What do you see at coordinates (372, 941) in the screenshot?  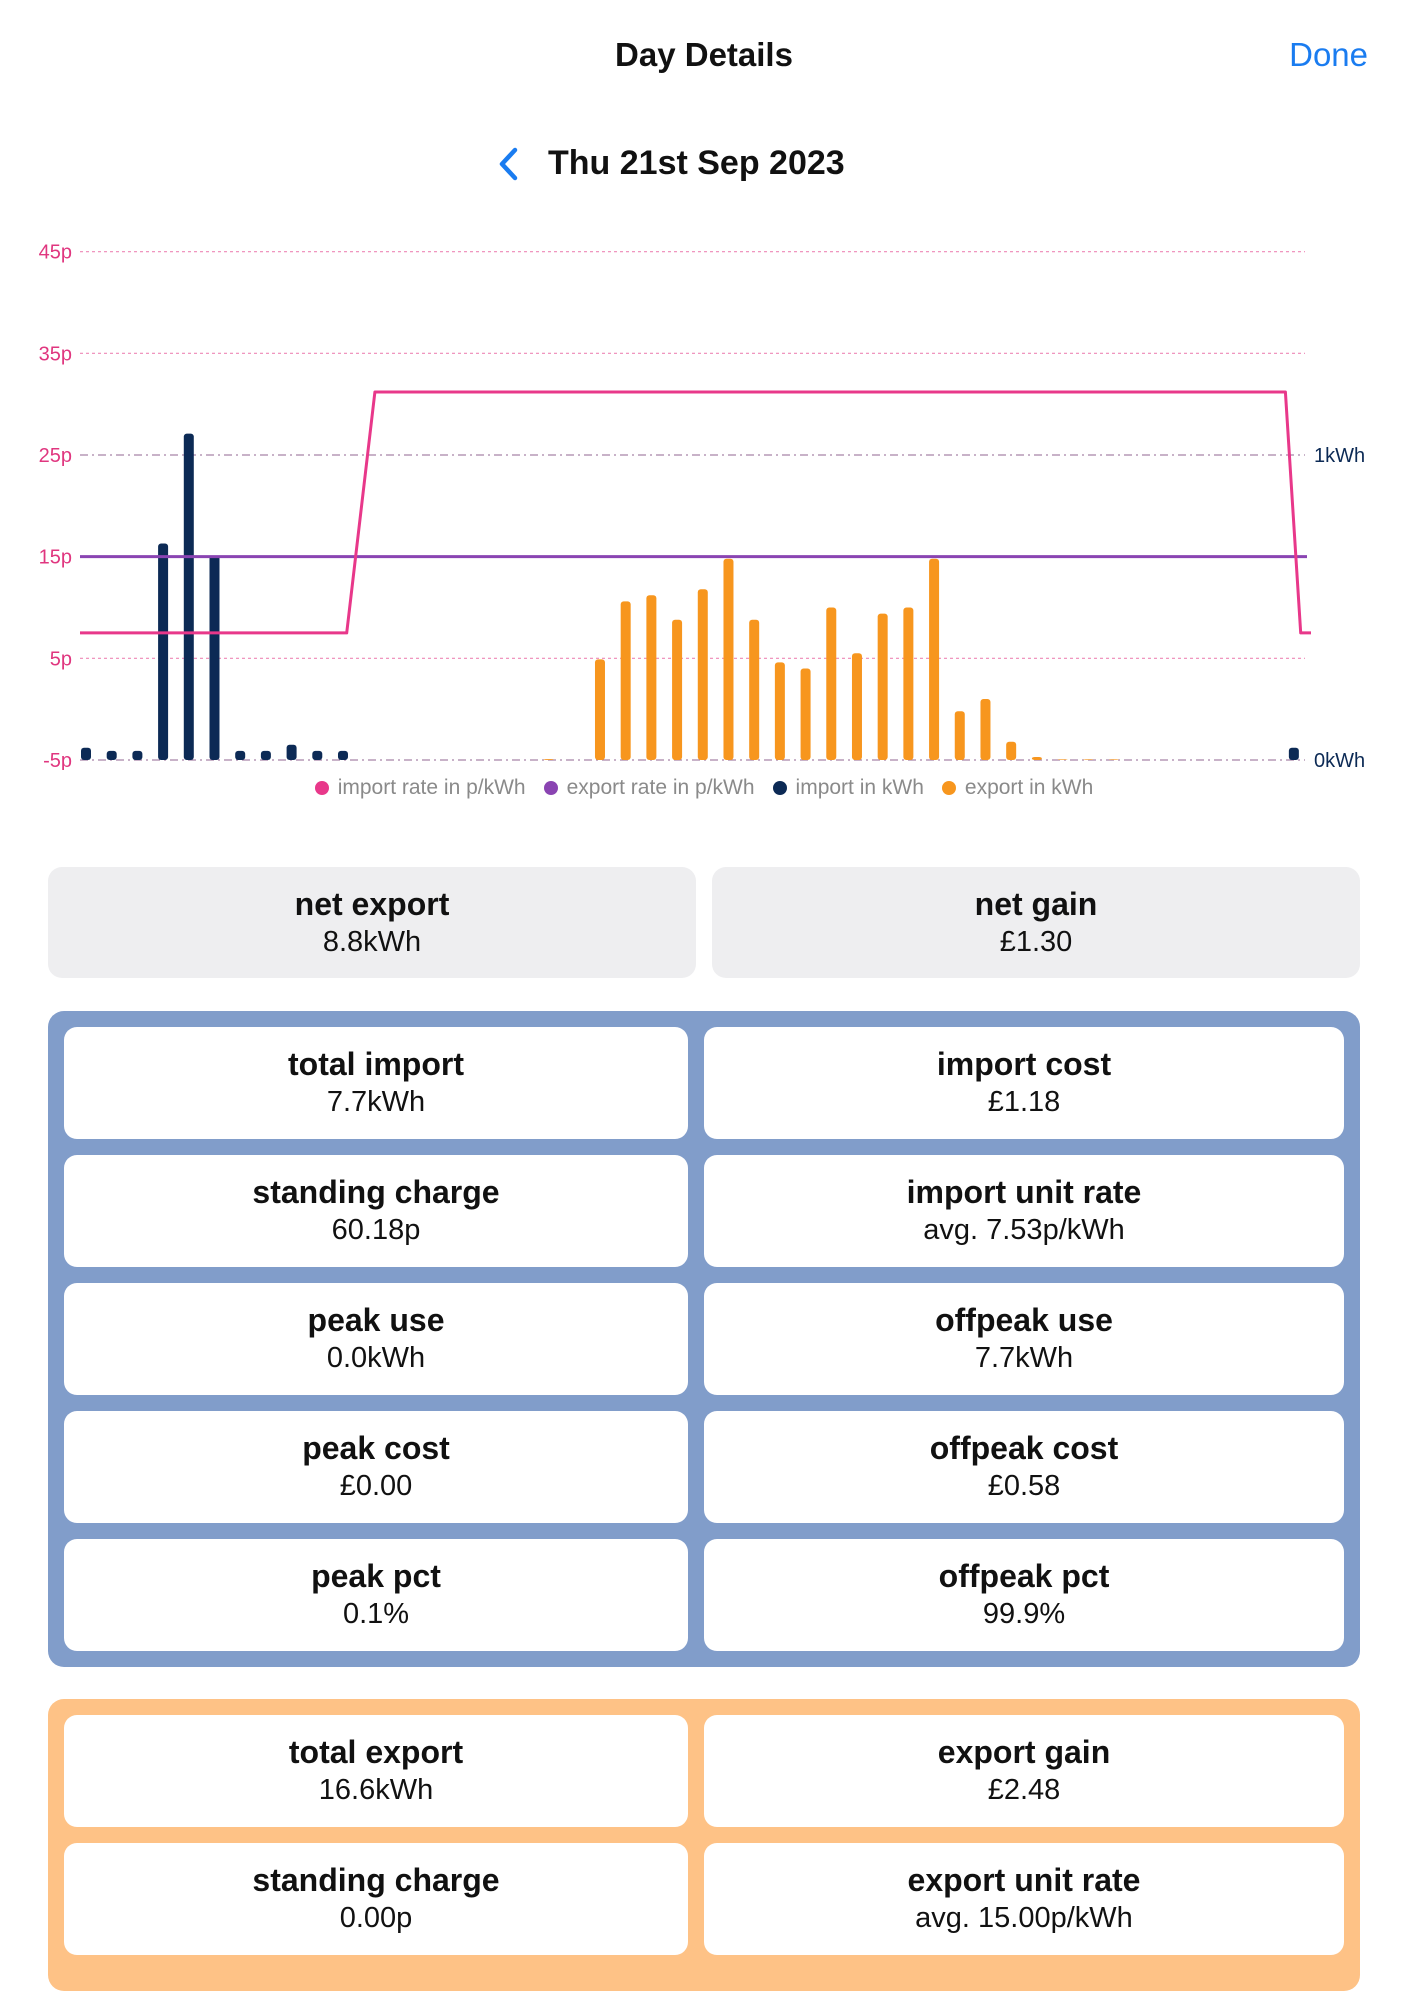 I see `tile-value: 8.8kWh` at bounding box center [372, 941].